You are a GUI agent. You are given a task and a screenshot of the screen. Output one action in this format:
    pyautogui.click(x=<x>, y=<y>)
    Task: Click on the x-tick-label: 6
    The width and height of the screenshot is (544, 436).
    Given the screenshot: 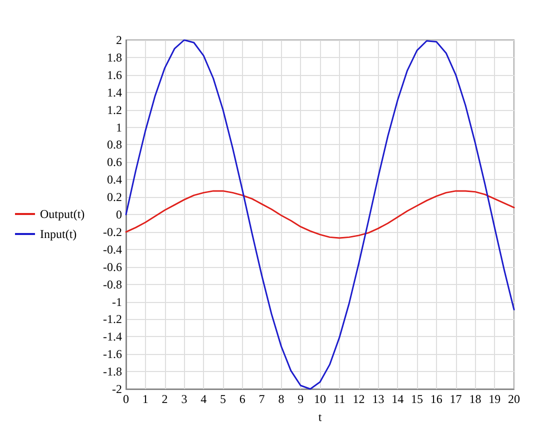 What is the action you would take?
    pyautogui.click(x=242, y=399)
    